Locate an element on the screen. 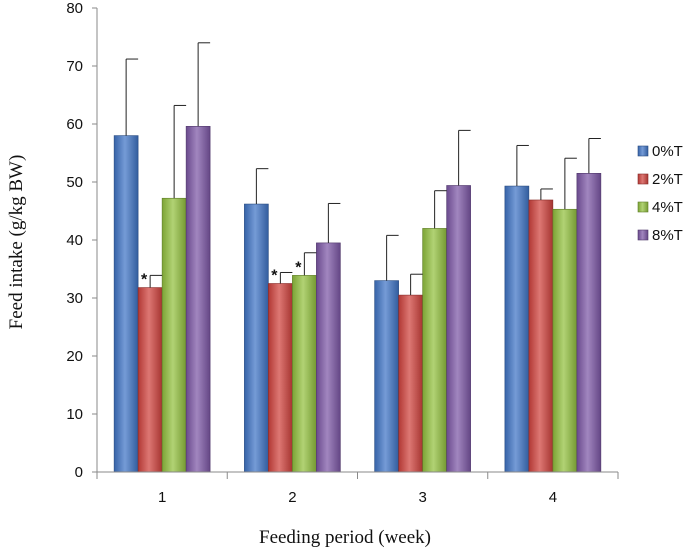  x-axis-title: Feeding period (week) is located at coordinates (345, 537).